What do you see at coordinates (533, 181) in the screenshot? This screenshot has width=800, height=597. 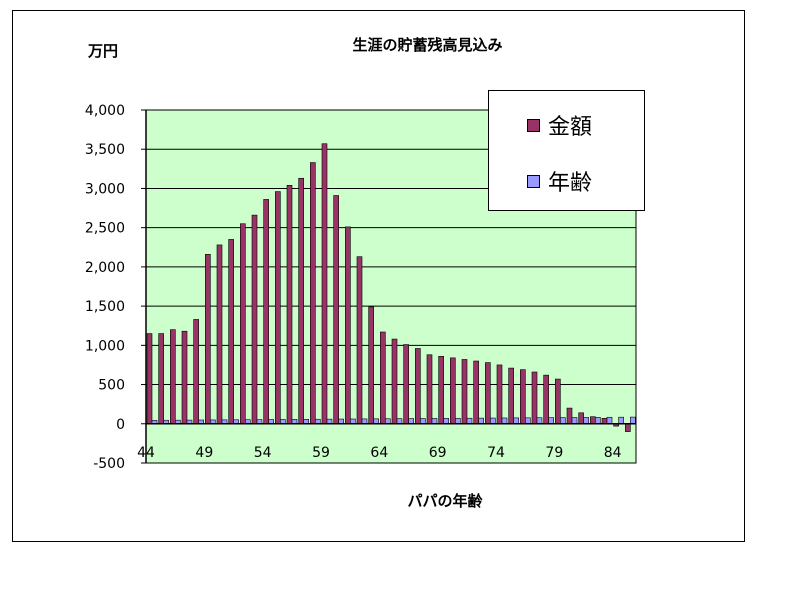 I see `legend-swatch-age` at bounding box center [533, 181].